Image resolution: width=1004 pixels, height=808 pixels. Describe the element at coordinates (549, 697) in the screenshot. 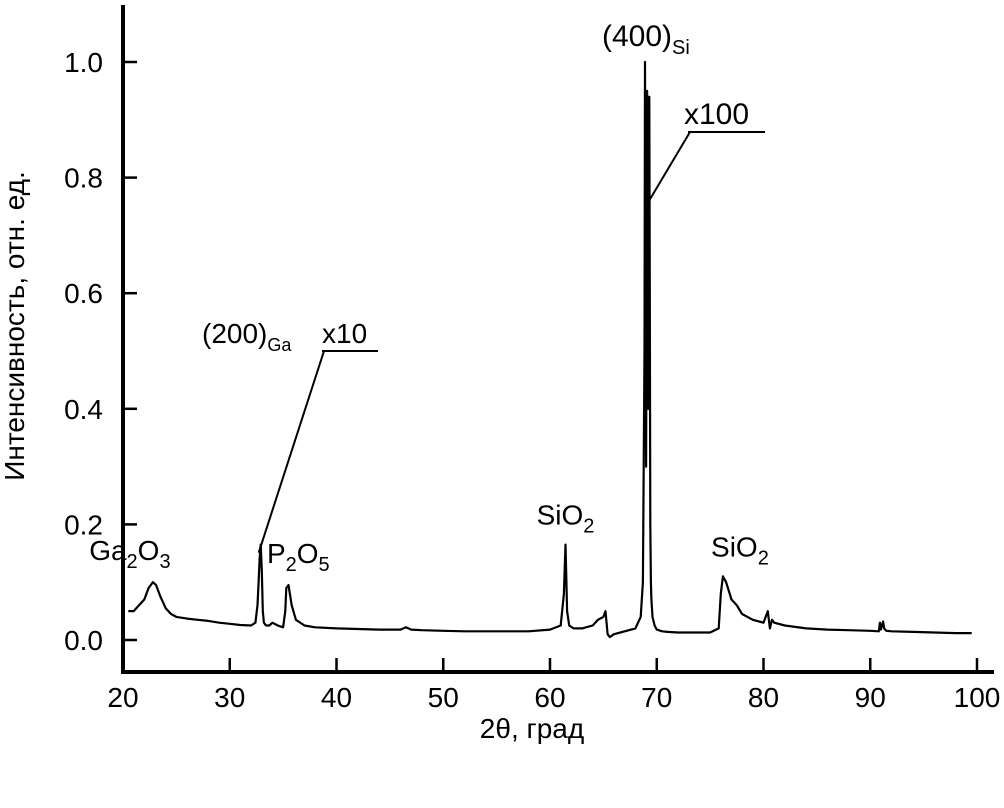

I see `x-tick-label: 60` at that location.